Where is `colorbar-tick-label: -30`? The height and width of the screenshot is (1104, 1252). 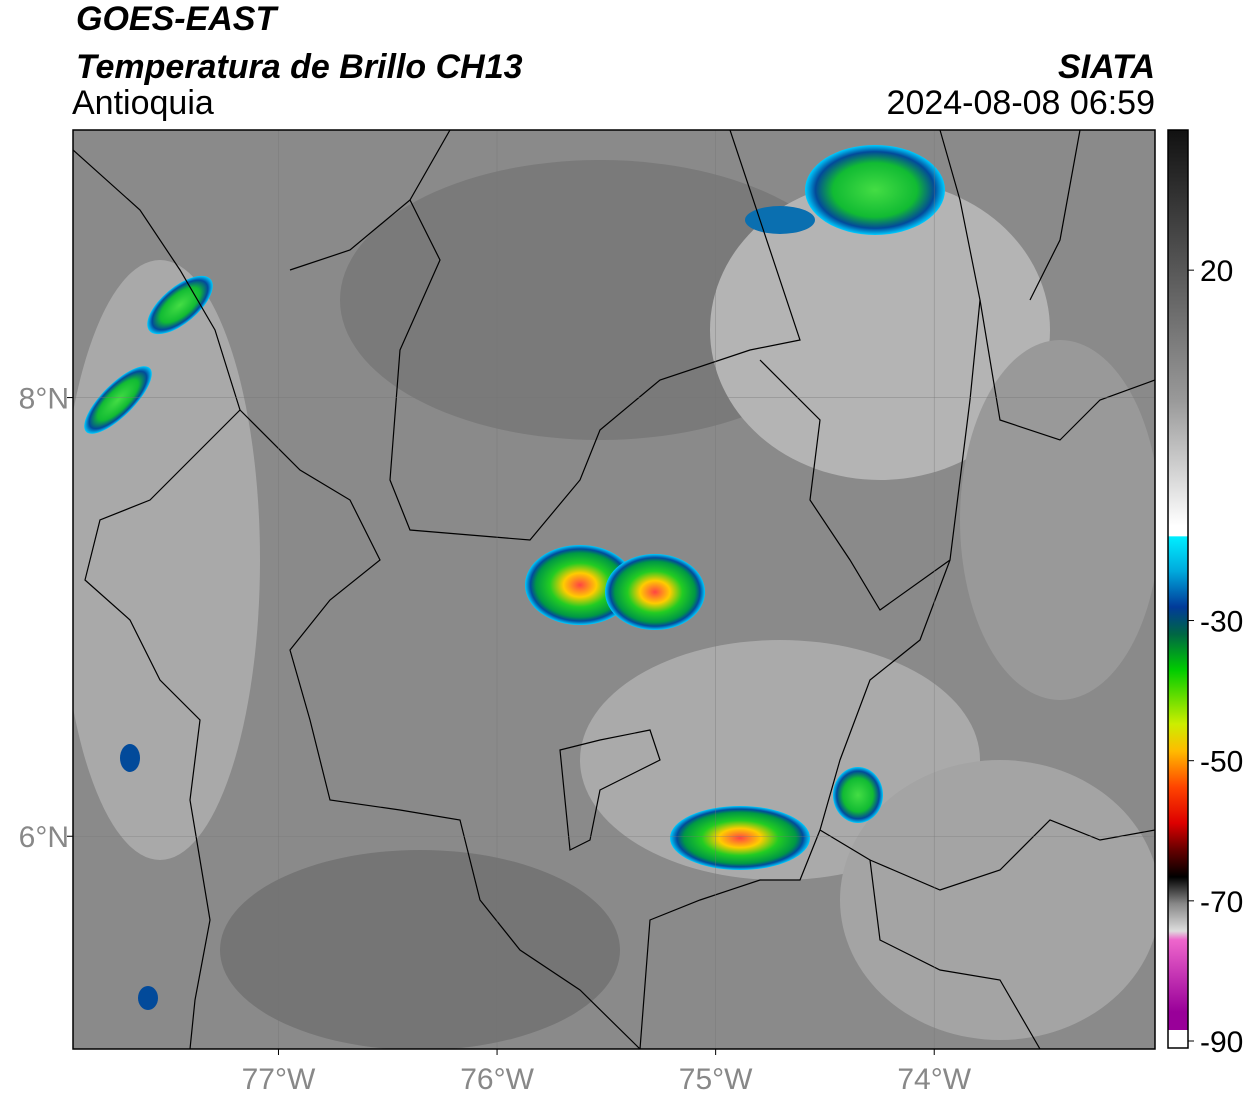 colorbar-tick-label: -30 is located at coordinates (1221, 622).